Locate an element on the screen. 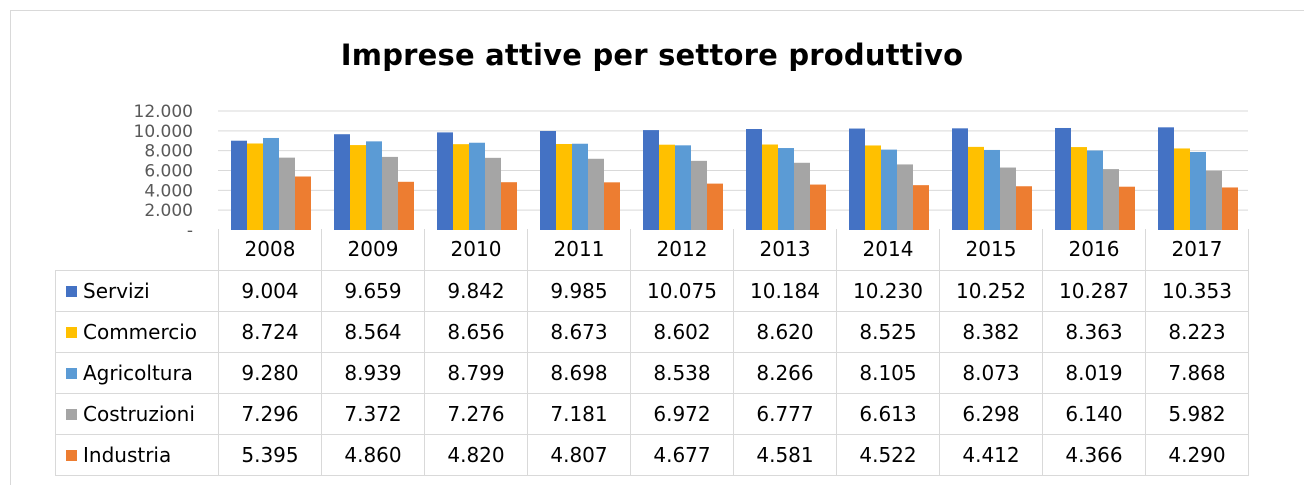  bar-costruzioni-2017 is located at coordinates (1214, 200).